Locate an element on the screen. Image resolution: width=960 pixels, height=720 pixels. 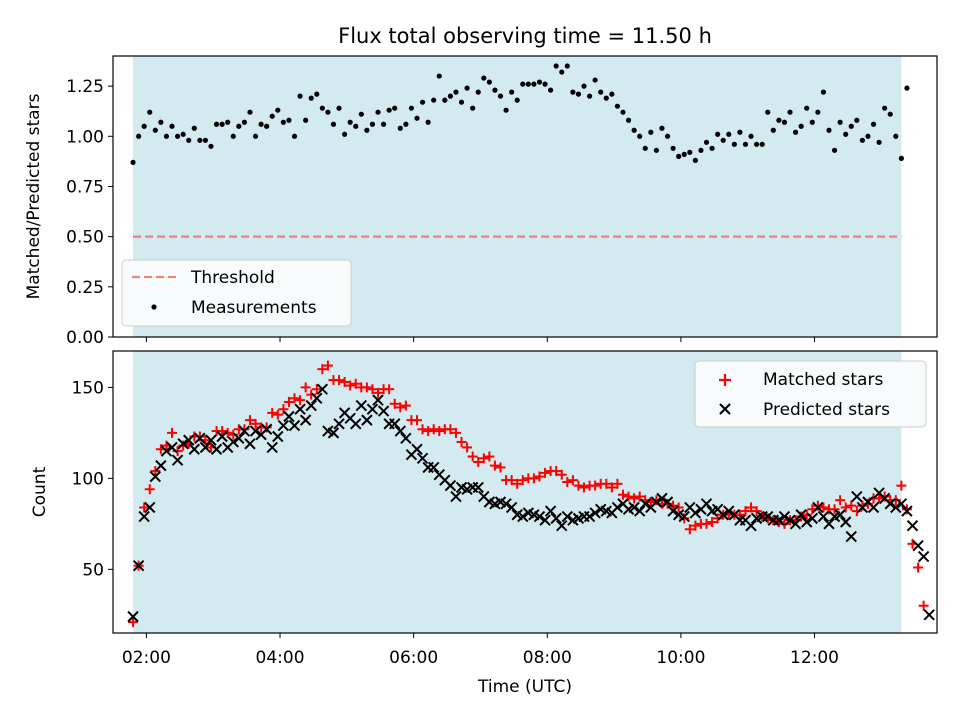
top-x-ticks is located at coordinates (480, 339).